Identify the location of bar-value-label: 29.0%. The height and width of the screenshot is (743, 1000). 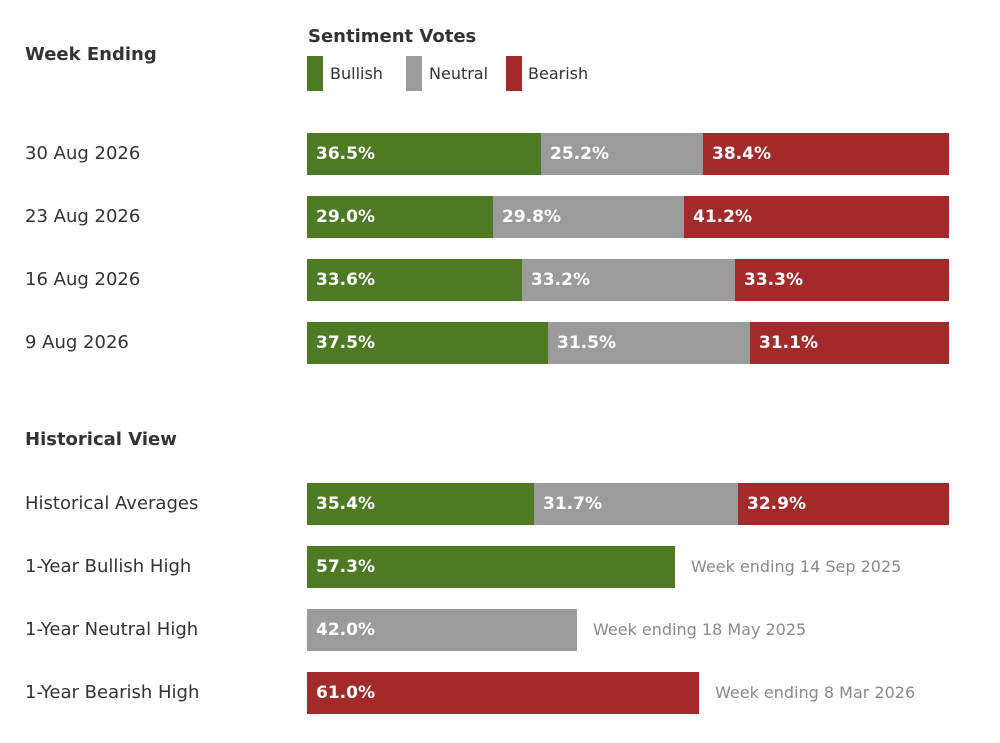
(345, 217).